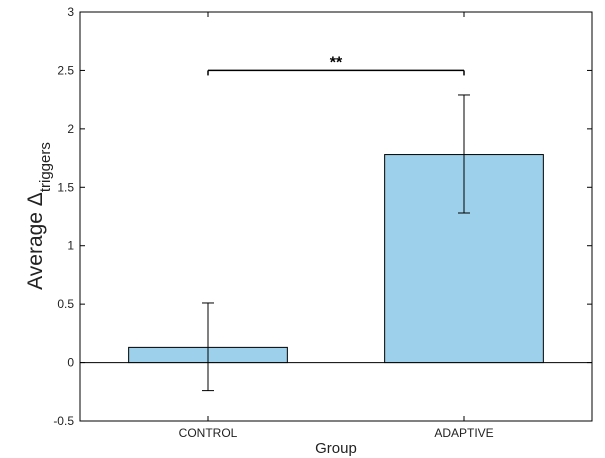  Describe the element at coordinates (35, 241) in the screenshot. I see `y-axis-label-main: Average Δ` at that location.